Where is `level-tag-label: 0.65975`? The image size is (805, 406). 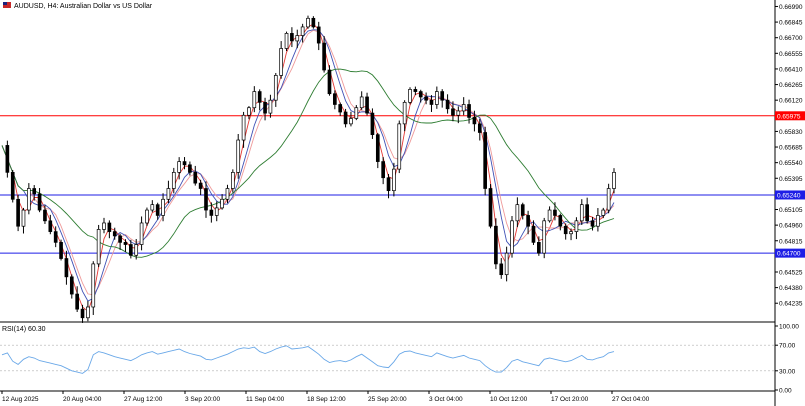 level-tag-label: 0.65975 is located at coordinates (789, 116).